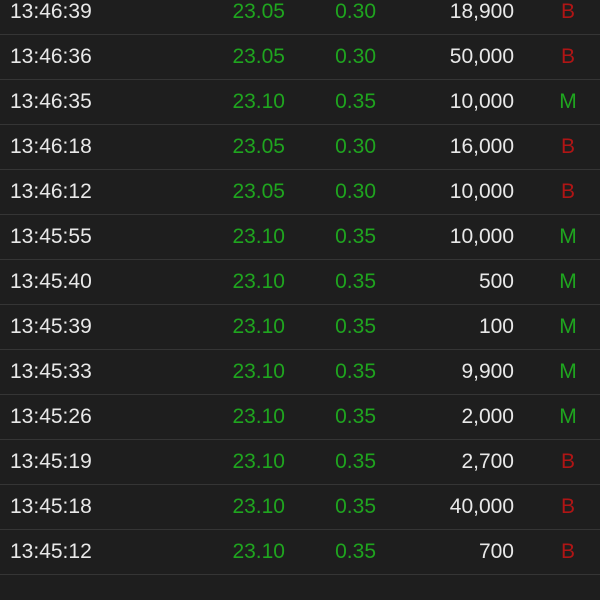  Describe the element at coordinates (300, 57) in the screenshot. I see `trade-row: 13:46:36 23.05 0.30 50,000 B` at that location.